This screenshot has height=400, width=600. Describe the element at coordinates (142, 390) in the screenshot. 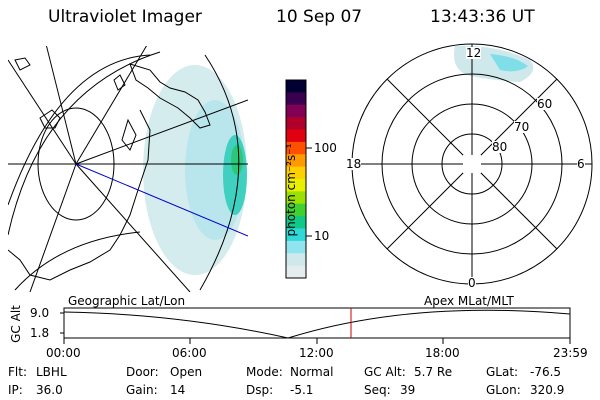

I see `gain-label: Gain:` at that location.